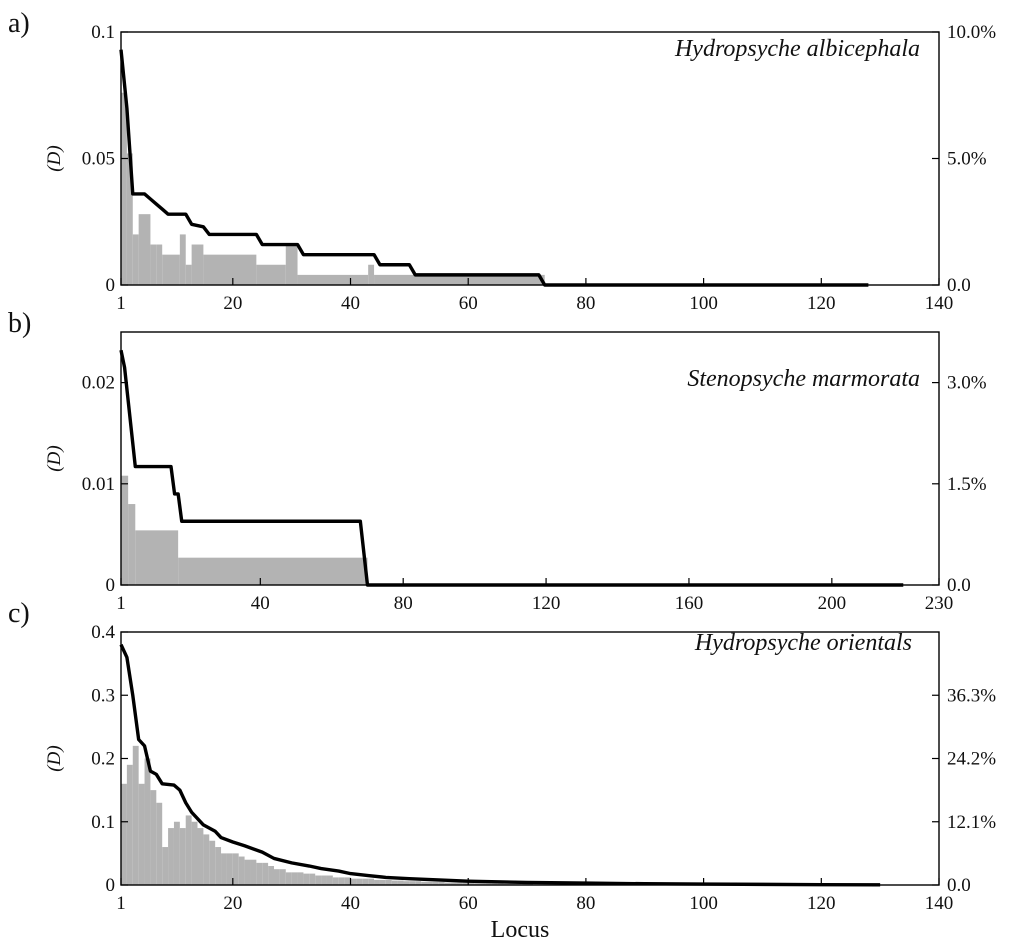 This screenshot has height=946, width=1024. I want to click on y2-tick-label: 10.0%, so click(971, 32).